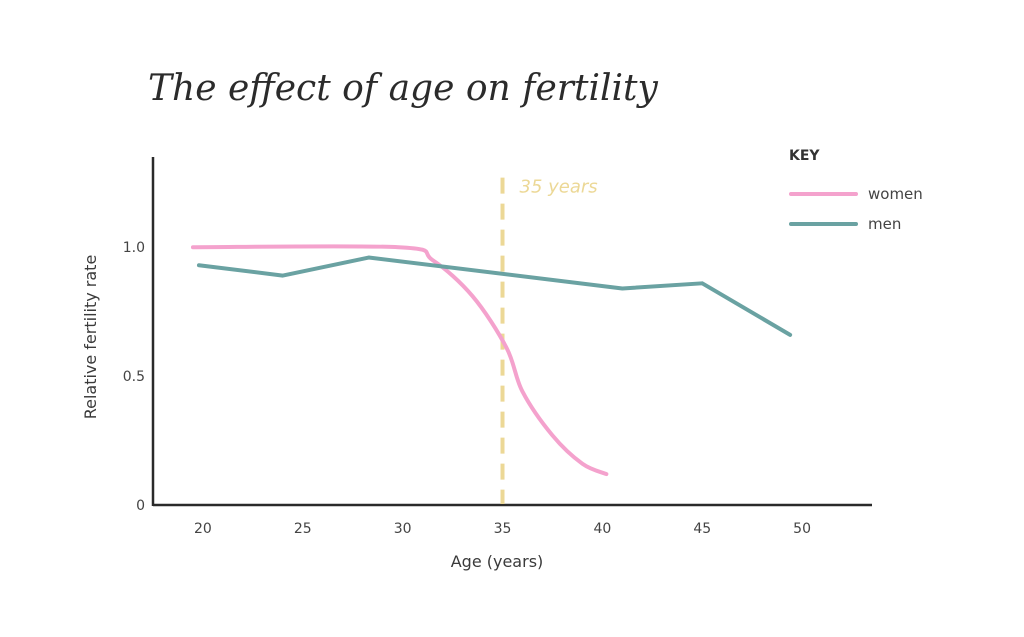 The height and width of the screenshot is (637, 1024). Describe the element at coordinates (856, 209) in the screenshot. I see `legend-items: women men` at that location.